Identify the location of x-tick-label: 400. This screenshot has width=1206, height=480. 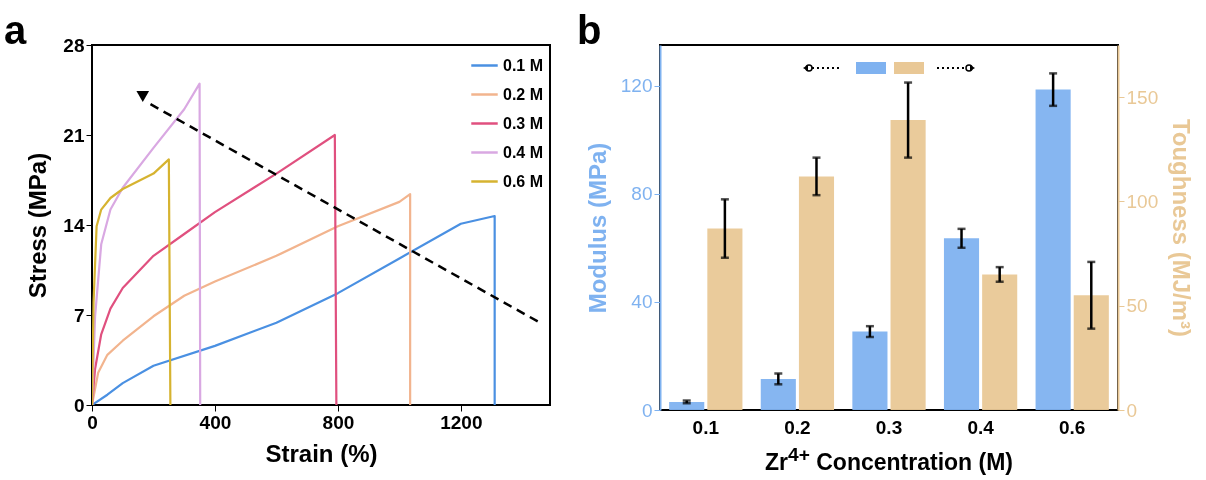
(215, 422).